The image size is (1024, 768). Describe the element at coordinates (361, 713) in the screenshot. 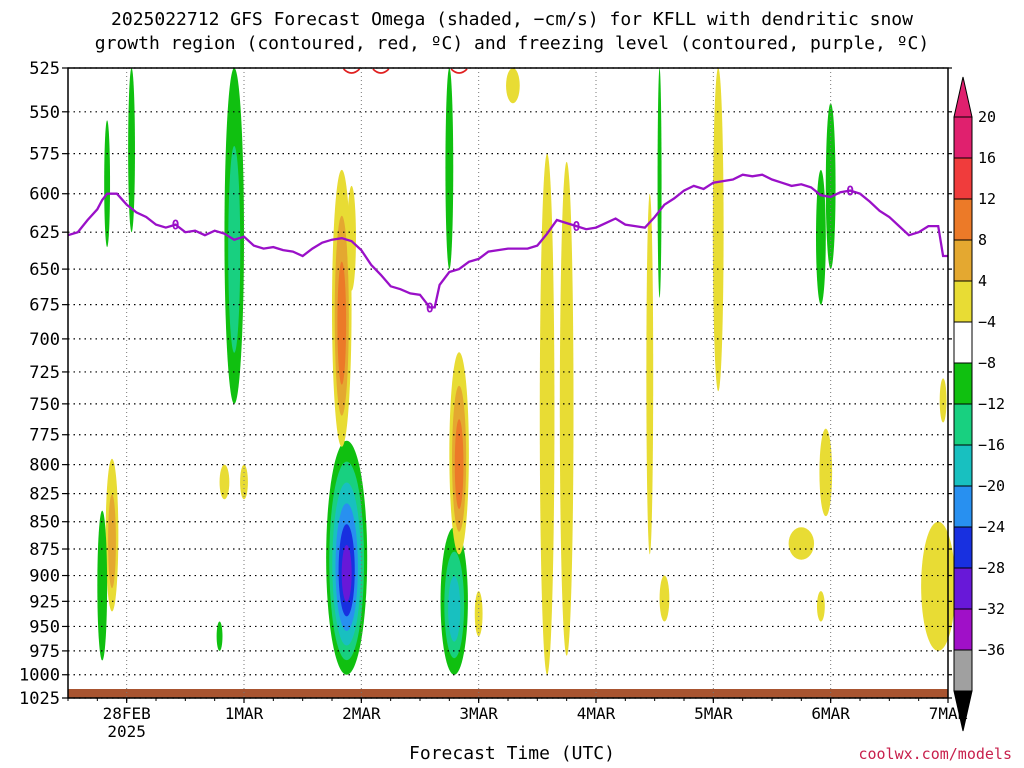

I see `x-tick-label: 2MAR` at that location.